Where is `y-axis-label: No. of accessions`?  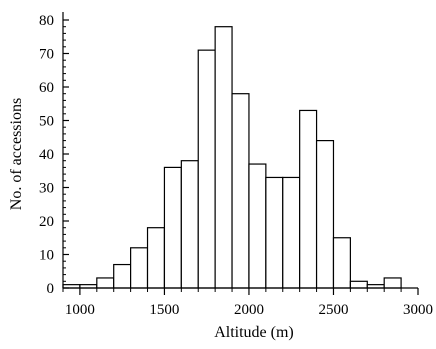
y-axis-label: No. of accessions is located at coordinates (16, 154).